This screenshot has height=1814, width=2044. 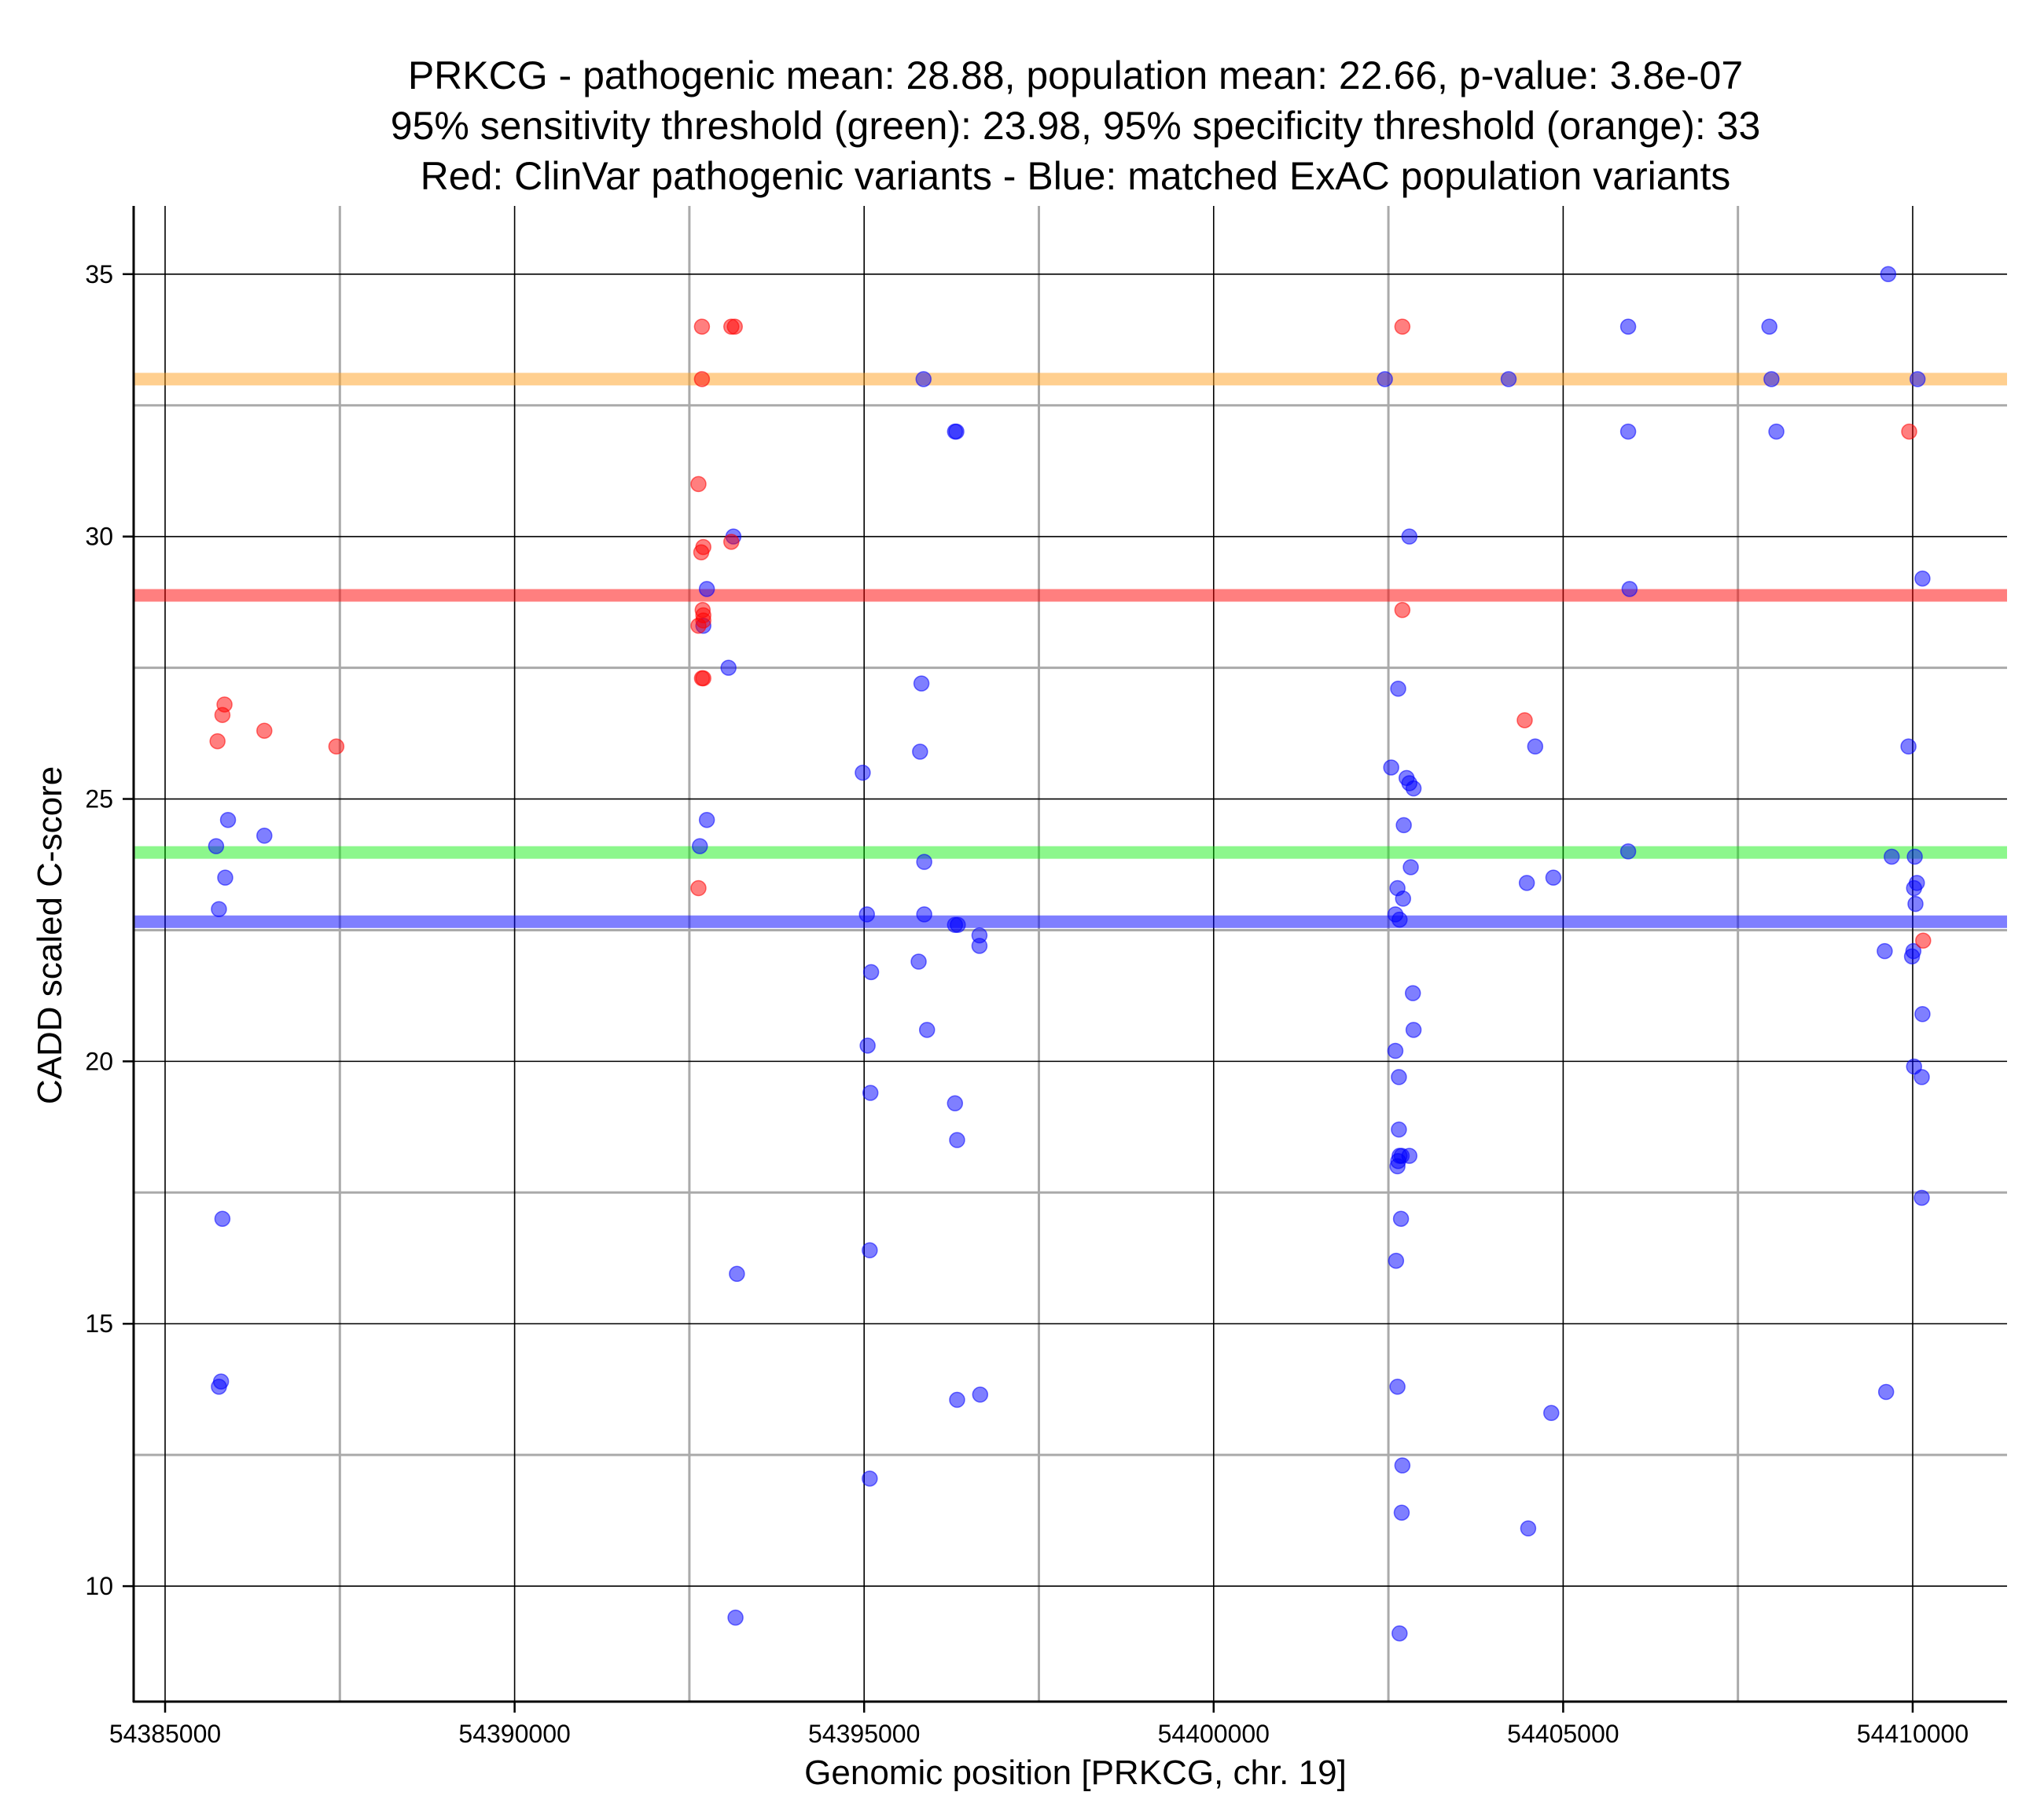 What do you see at coordinates (99, 1061) in the screenshot?
I see `y-tick-label: 20` at bounding box center [99, 1061].